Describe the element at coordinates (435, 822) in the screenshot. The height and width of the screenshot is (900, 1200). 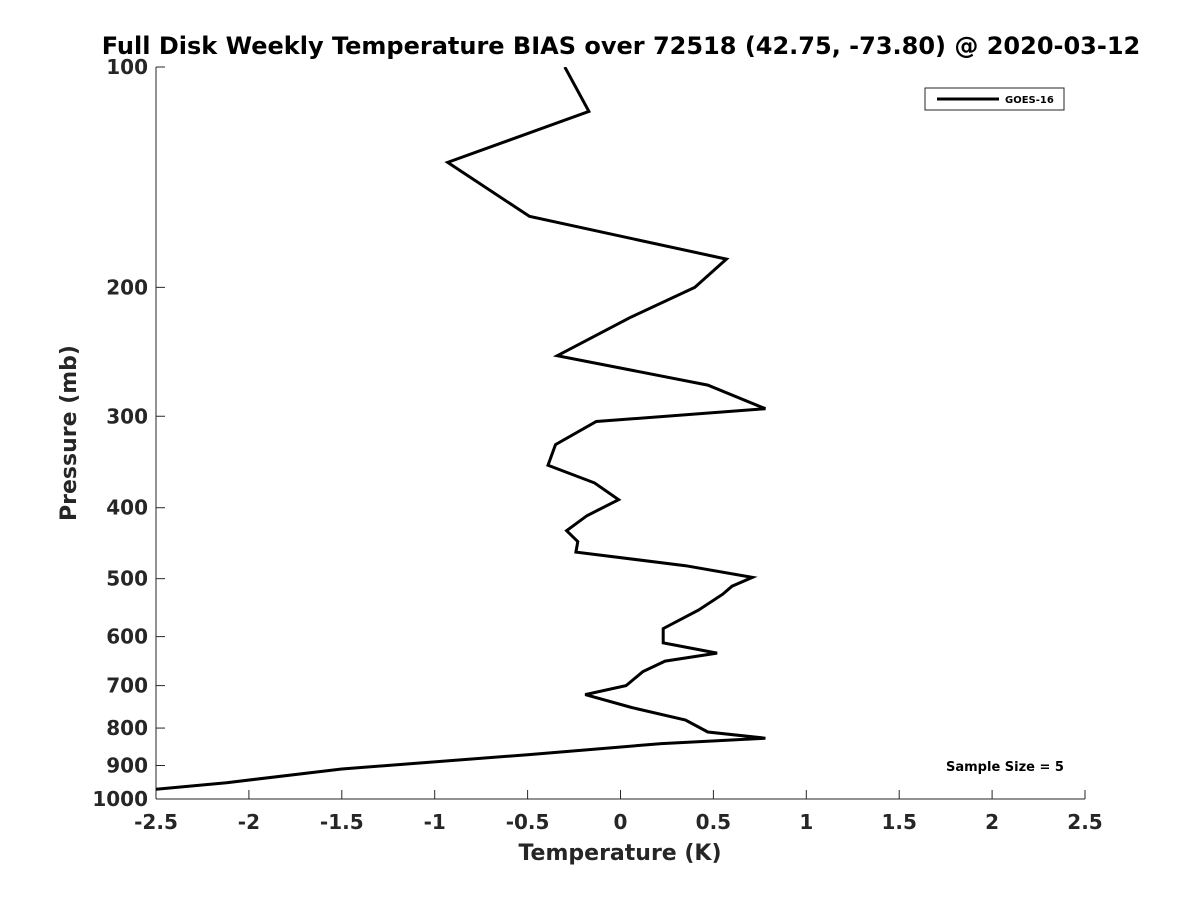
I see `x-tick-label: -1` at that location.